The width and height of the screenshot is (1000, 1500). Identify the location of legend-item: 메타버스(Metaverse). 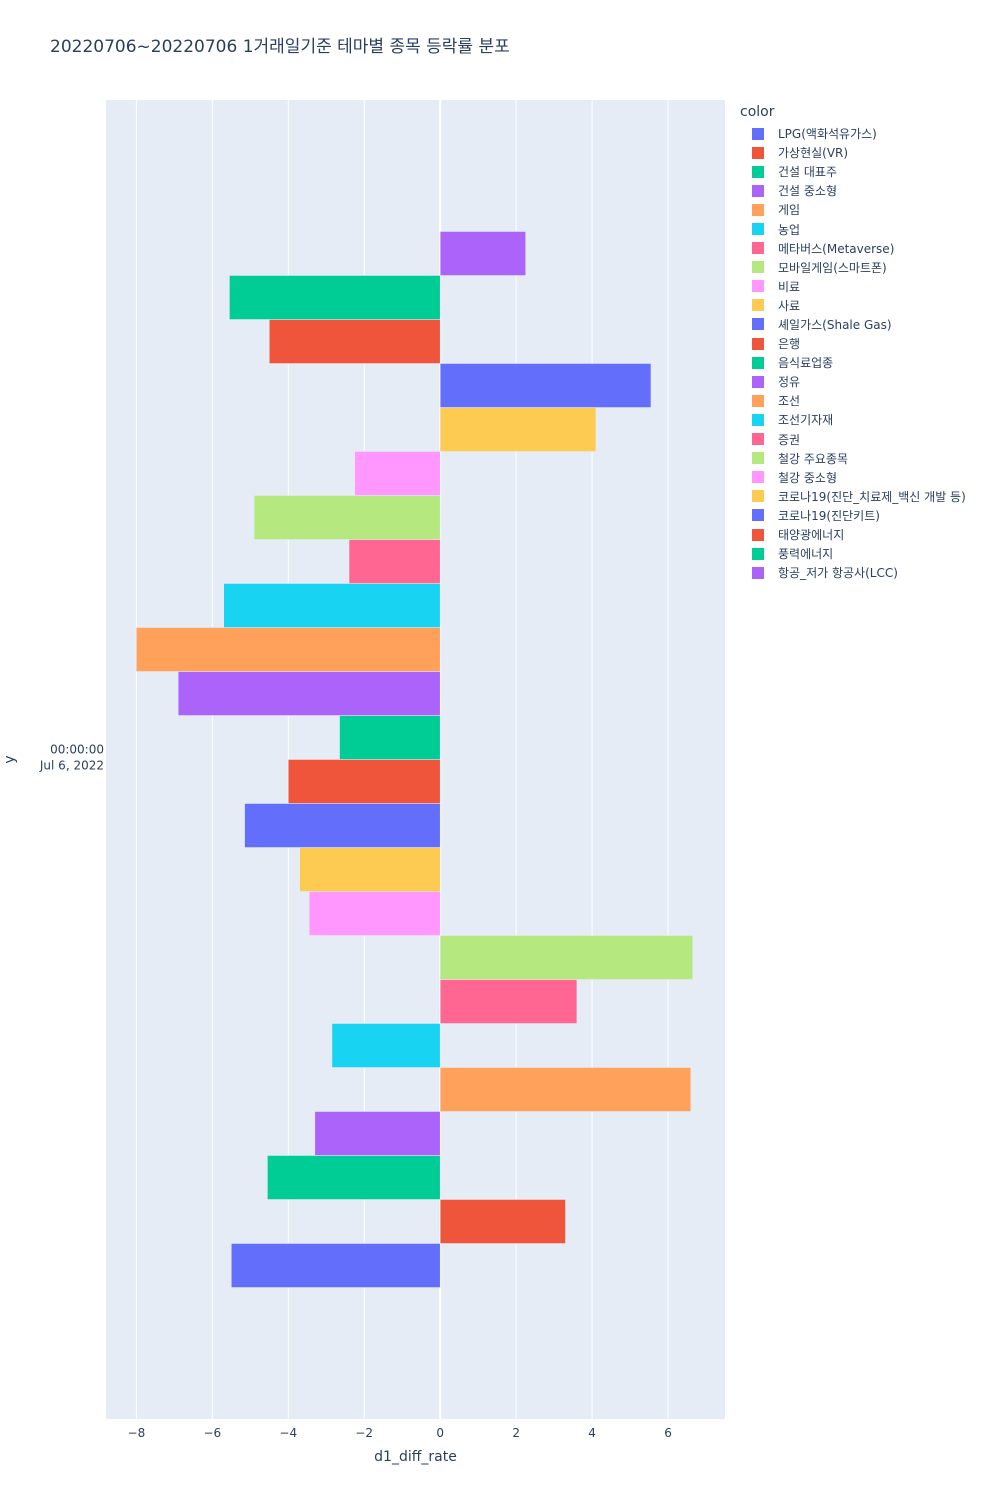
(853, 248).